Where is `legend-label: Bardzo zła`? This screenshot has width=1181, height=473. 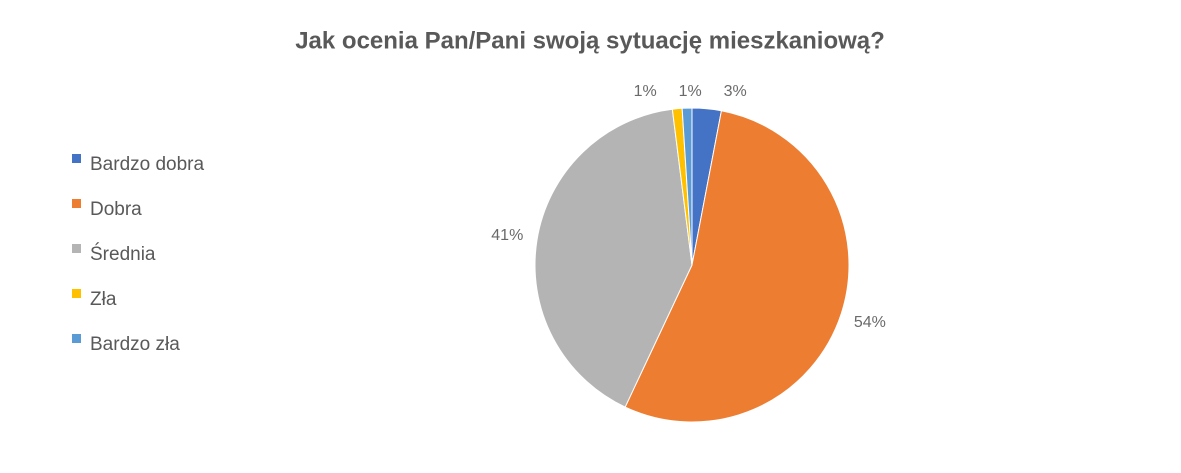 legend-label: Bardzo zła is located at coordinates (135, 344).